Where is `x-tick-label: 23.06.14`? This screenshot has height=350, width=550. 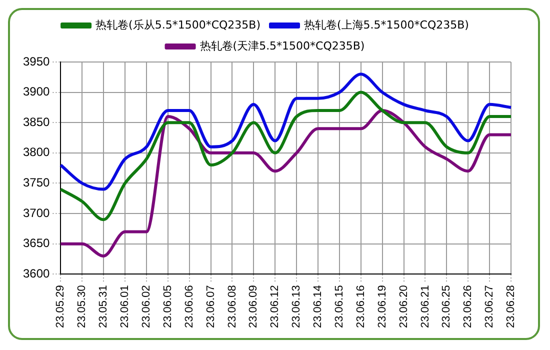 x-tick-label: 23.06.14 is located at coordinates (318, 306).